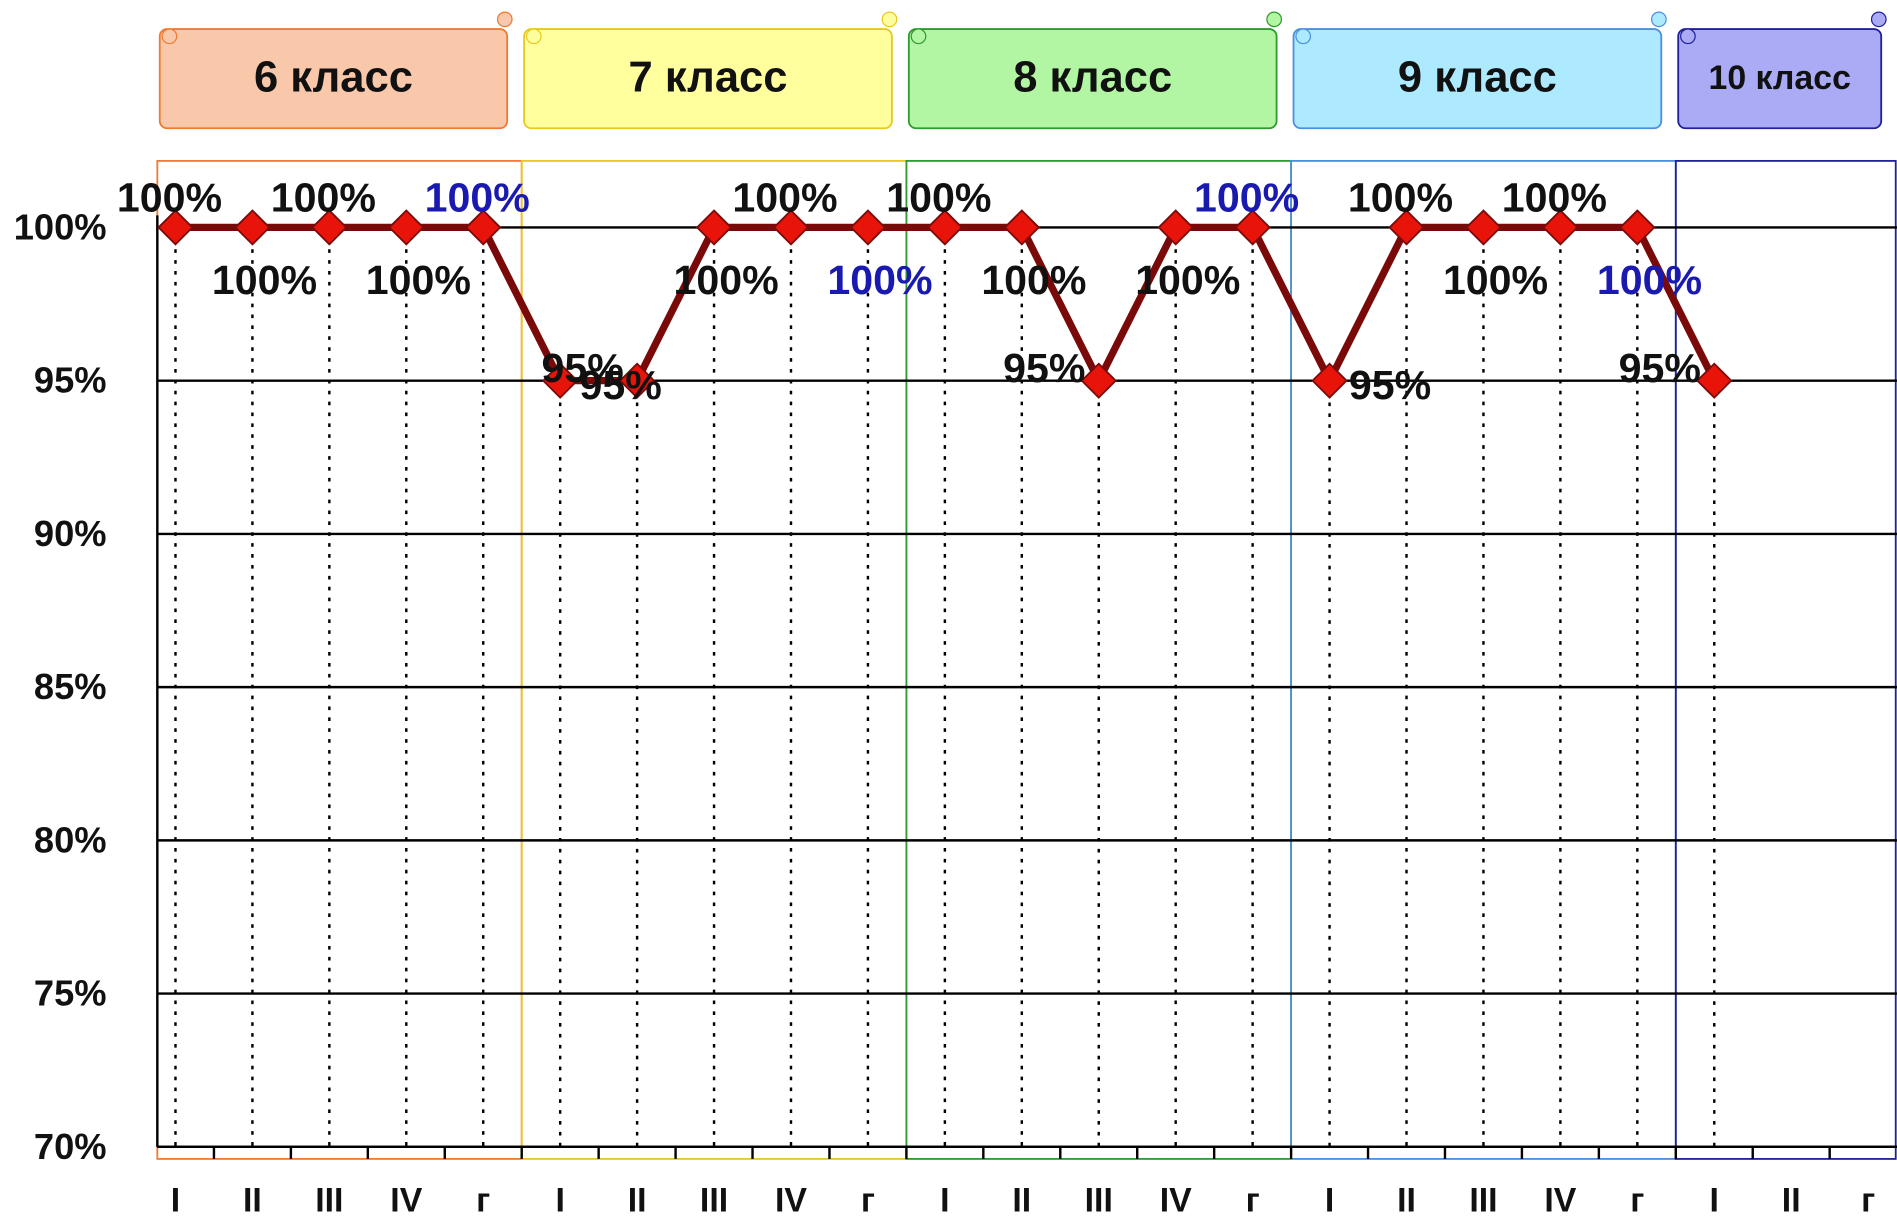  What do you see at coordinates (70, 839) in the screenshot?
I see `y-tick-label: 80%` at bounding box center [70, 839].